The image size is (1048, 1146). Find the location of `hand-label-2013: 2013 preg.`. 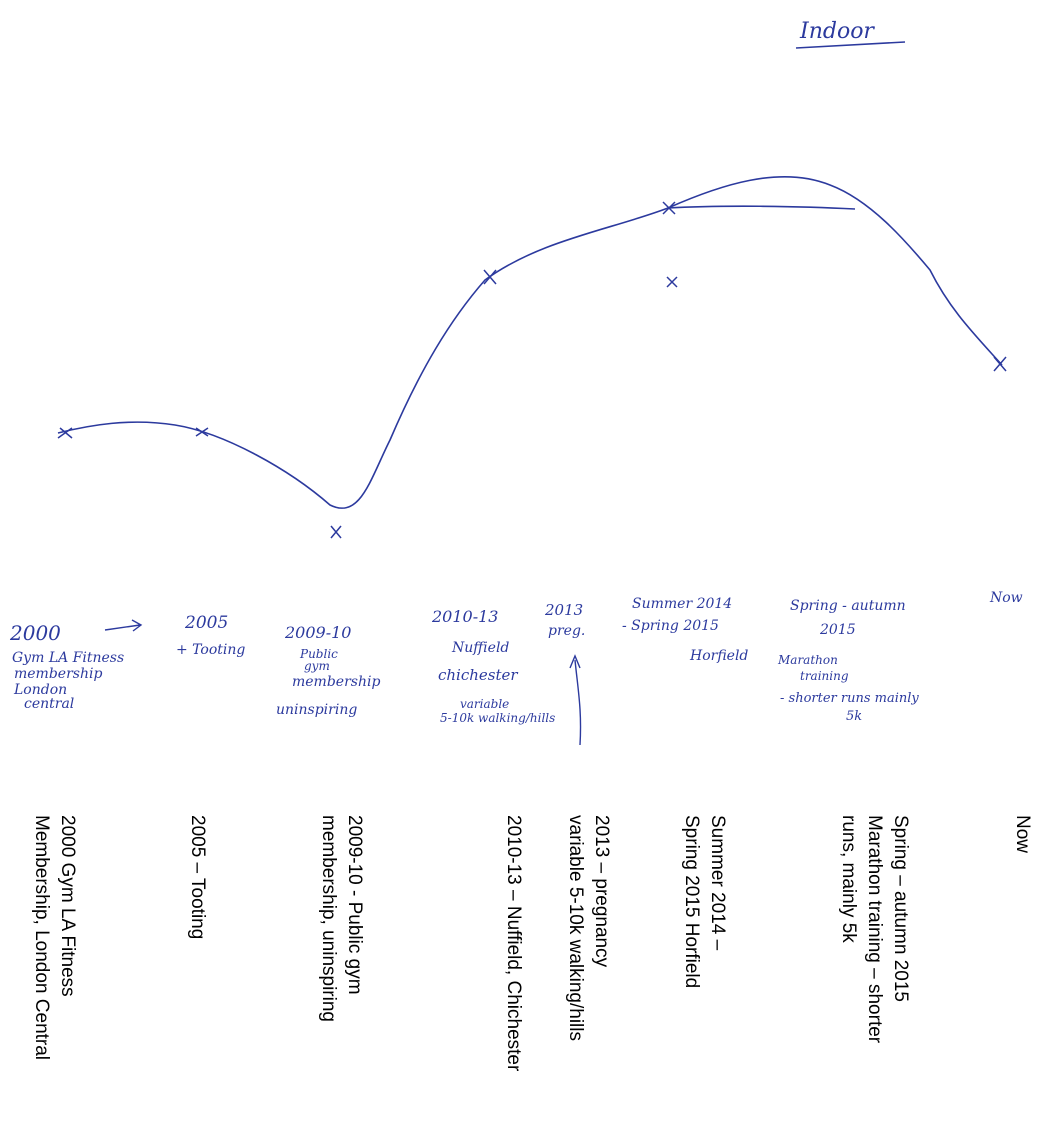

hand-label-2013: 2013 preg. is located at coordinates (566, 620).